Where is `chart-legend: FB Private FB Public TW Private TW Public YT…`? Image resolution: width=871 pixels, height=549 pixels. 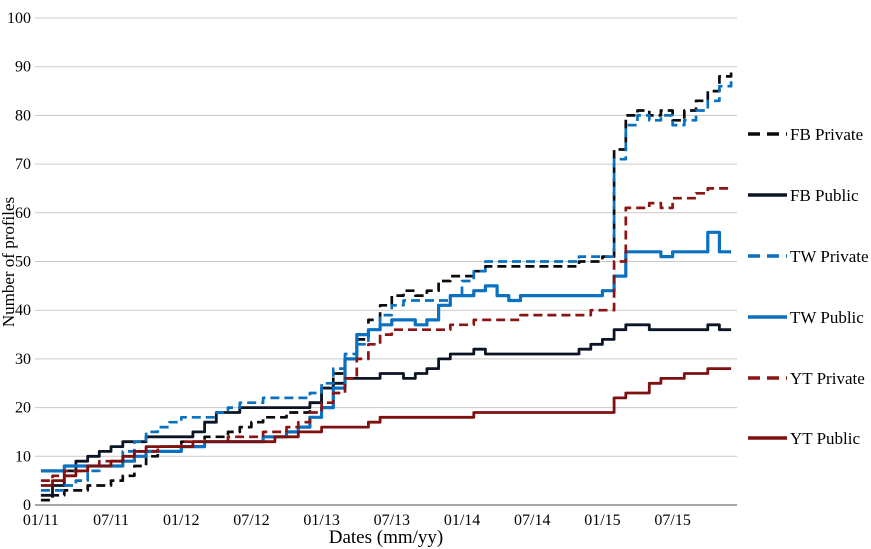
chart-legend: FB Private FB Public TW Private TW Public YT… is located at coordinates (808, 286).